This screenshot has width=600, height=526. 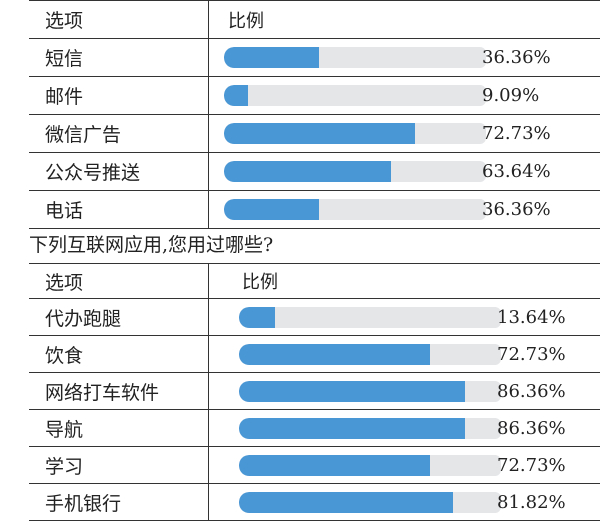 I want to click on category-label: 学习, so click(x=64, y=466).